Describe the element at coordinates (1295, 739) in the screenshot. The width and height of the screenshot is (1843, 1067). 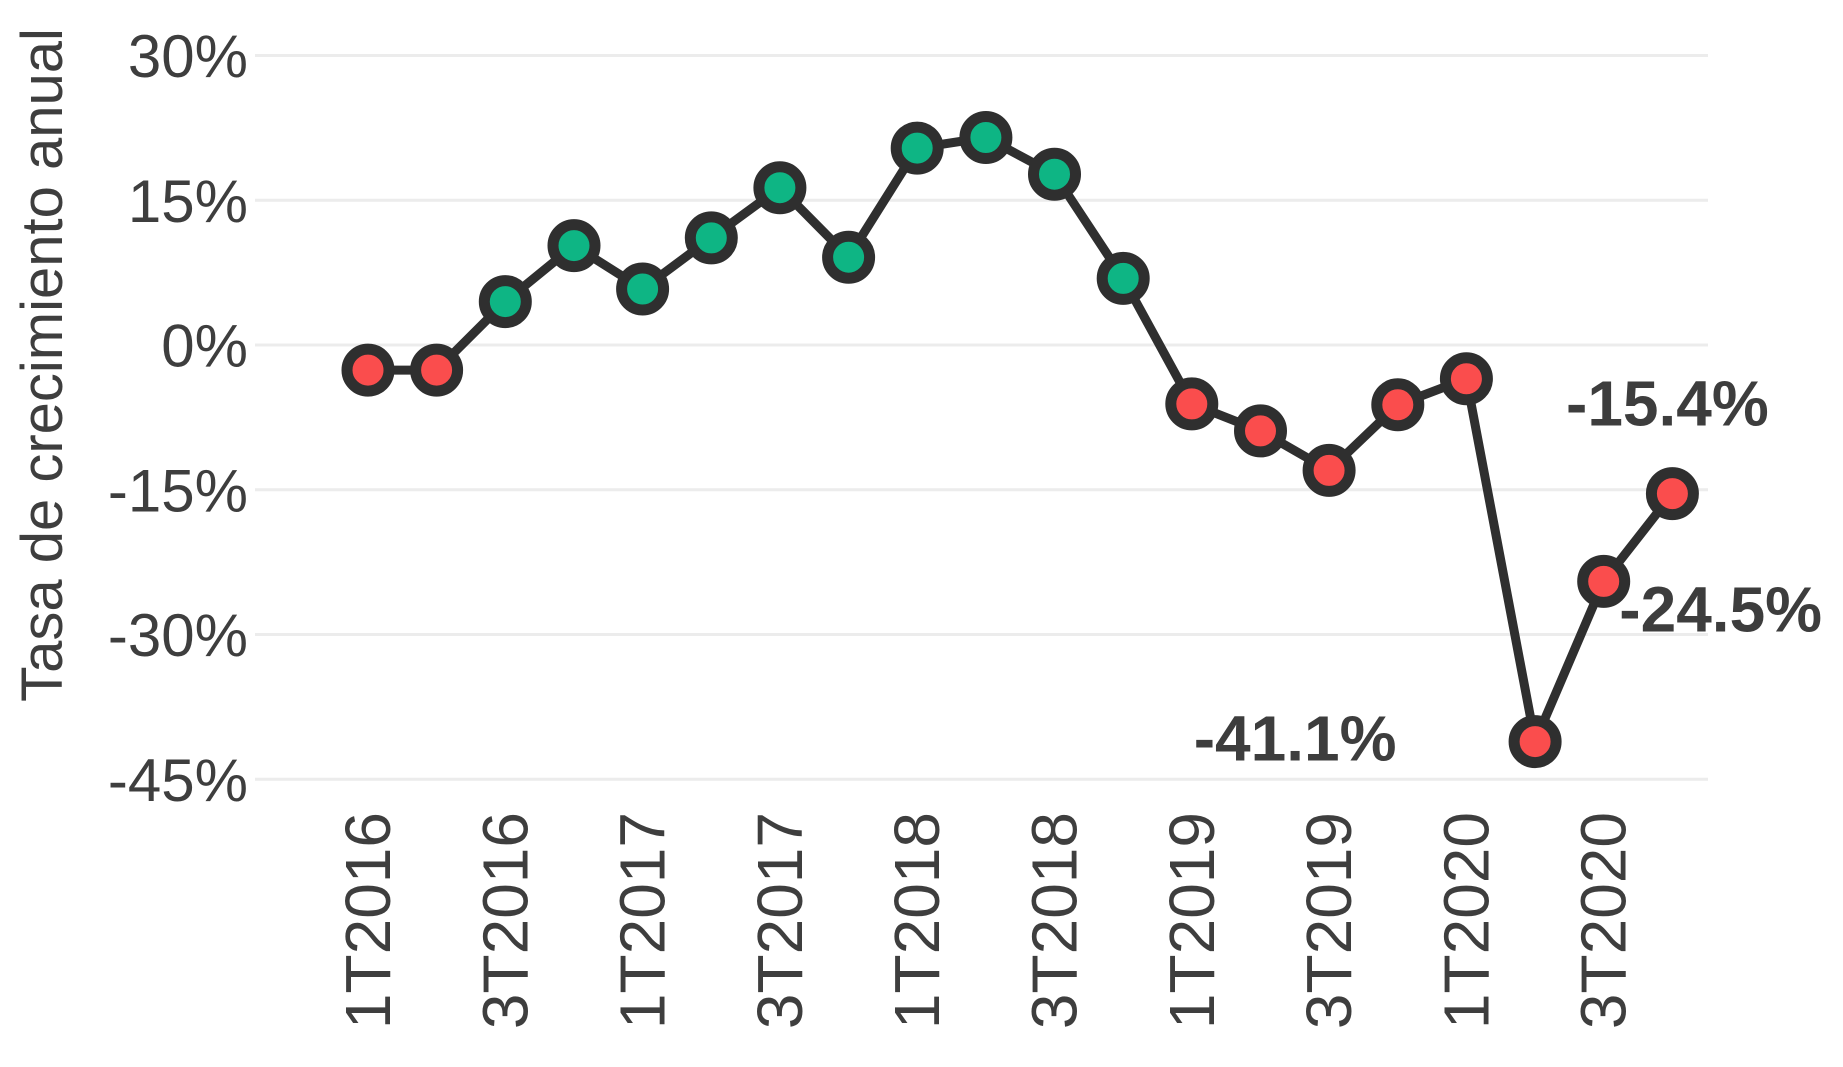
I see `annotation-label: -41.1%` at that location.